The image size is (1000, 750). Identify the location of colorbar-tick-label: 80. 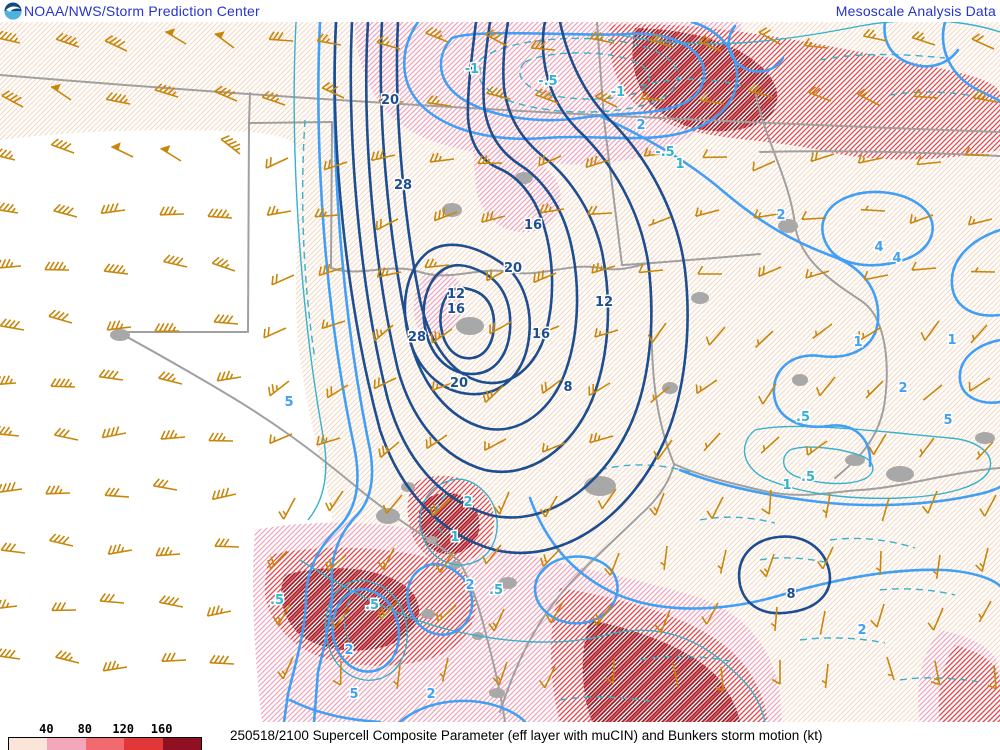
(85, 729).